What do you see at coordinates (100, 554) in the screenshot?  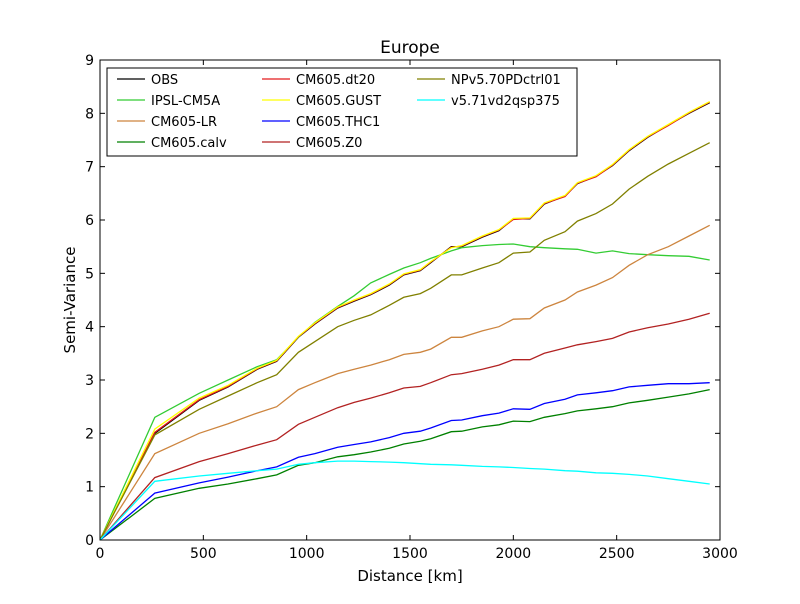 I see `x-tick-label: 0` at bounding box center [100, 554].